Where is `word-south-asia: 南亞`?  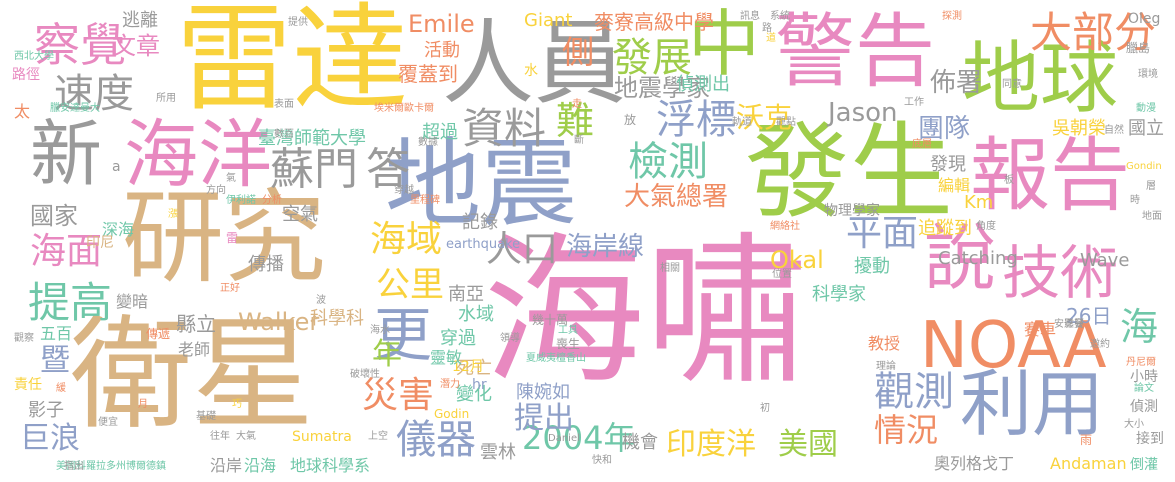
word-south-asia: 南亞 is located at coordinates (466, 294).